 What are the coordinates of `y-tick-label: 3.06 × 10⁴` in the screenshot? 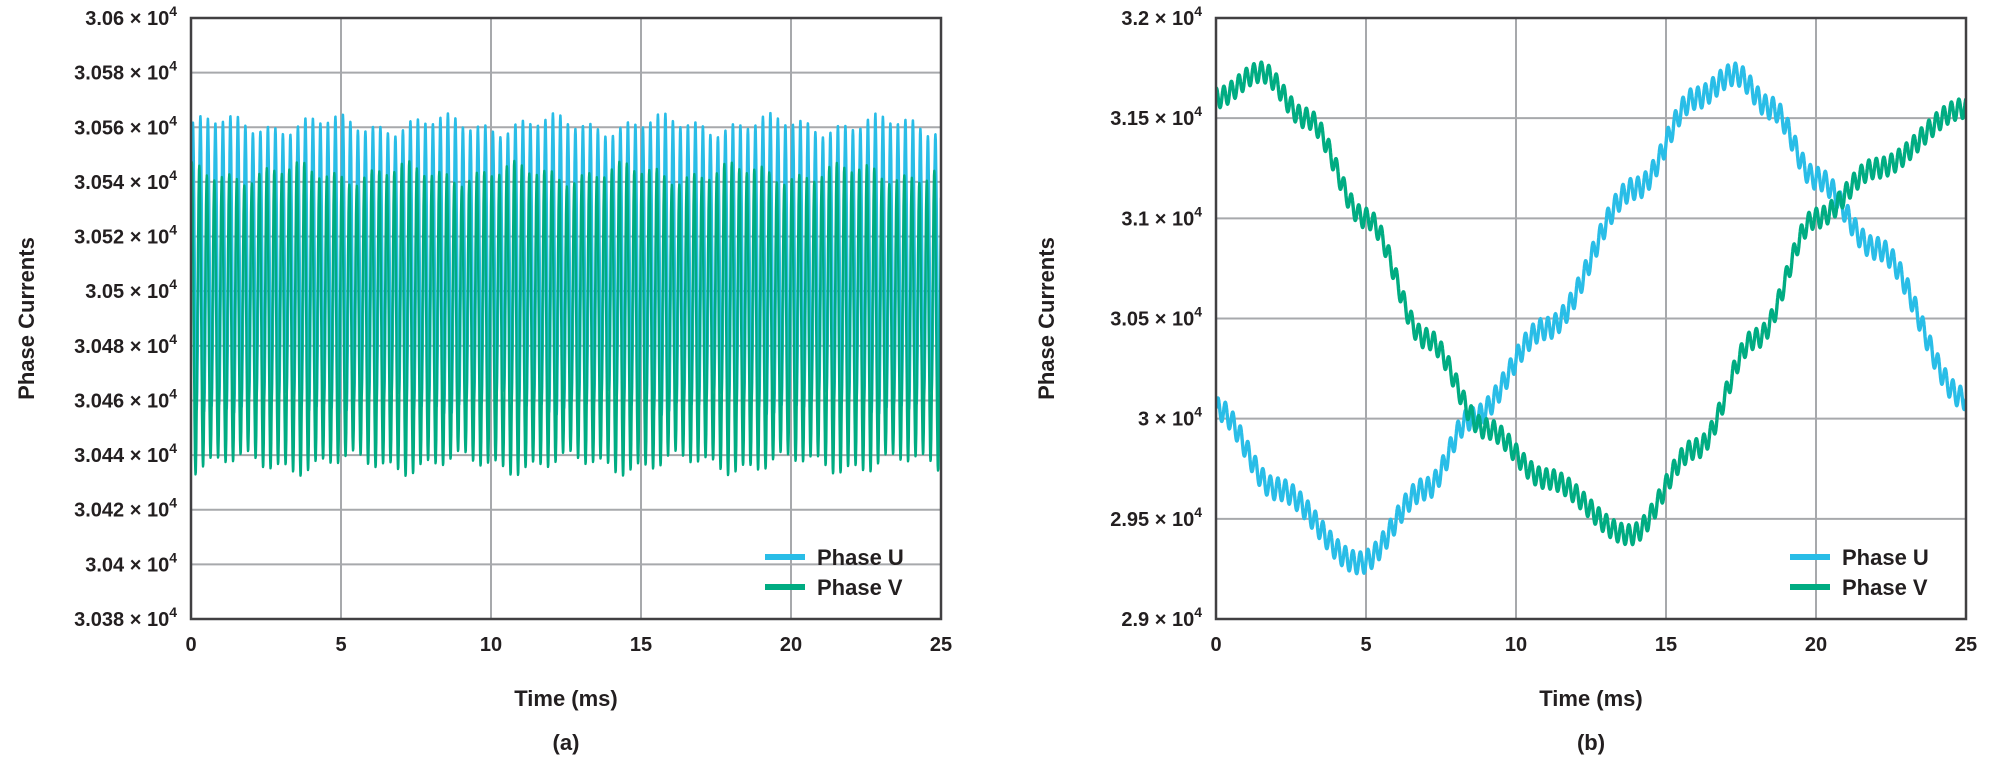 It's located at (131, 16).